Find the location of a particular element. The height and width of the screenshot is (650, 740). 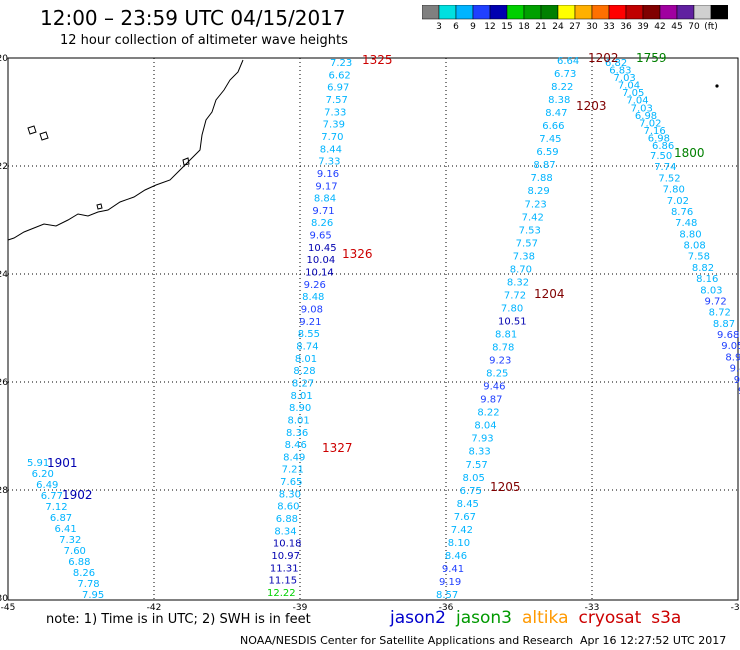

colorbar-tick-label: 30 is located at coordinates (592, 27).